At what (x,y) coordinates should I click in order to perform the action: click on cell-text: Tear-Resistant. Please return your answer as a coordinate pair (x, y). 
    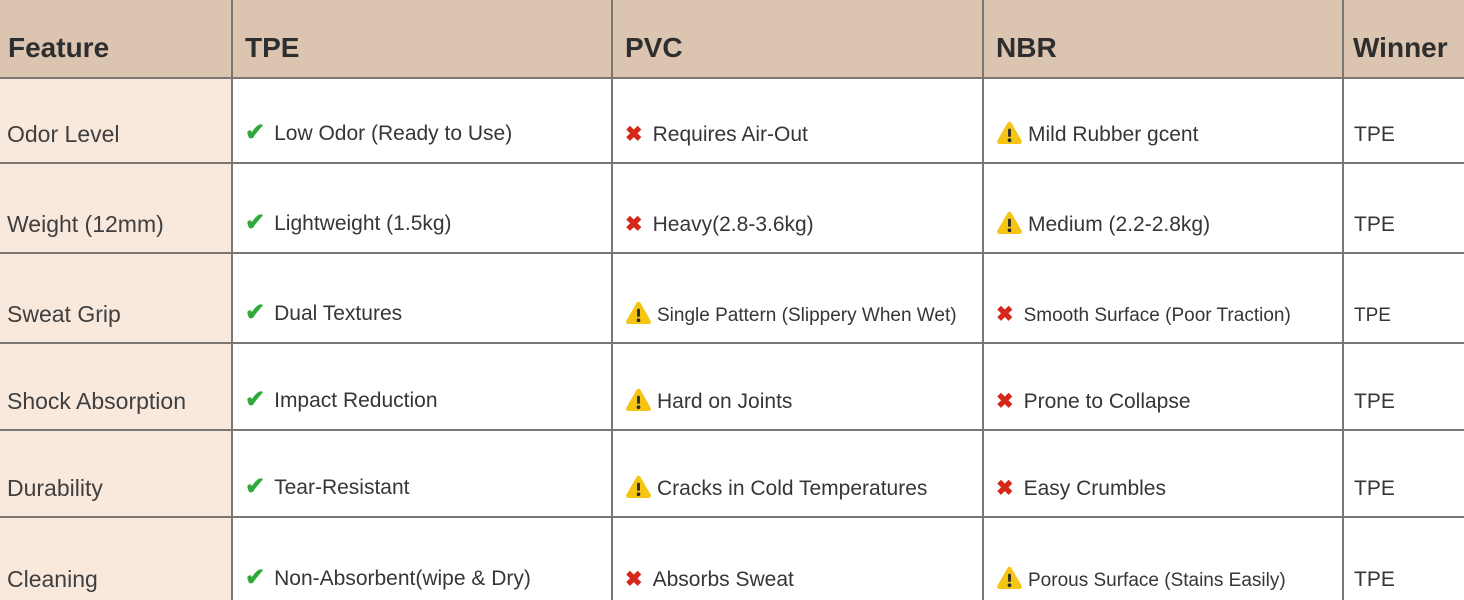
    Looking at the image, I should click on (342, 487).